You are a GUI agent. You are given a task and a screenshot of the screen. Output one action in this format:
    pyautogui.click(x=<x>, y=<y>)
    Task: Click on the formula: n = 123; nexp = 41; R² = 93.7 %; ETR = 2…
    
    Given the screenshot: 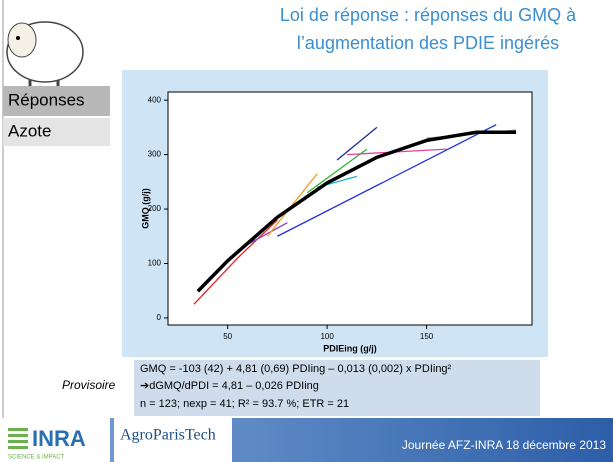 What is the action you would take?
    pyautogui.click(x=244, y=404)
    